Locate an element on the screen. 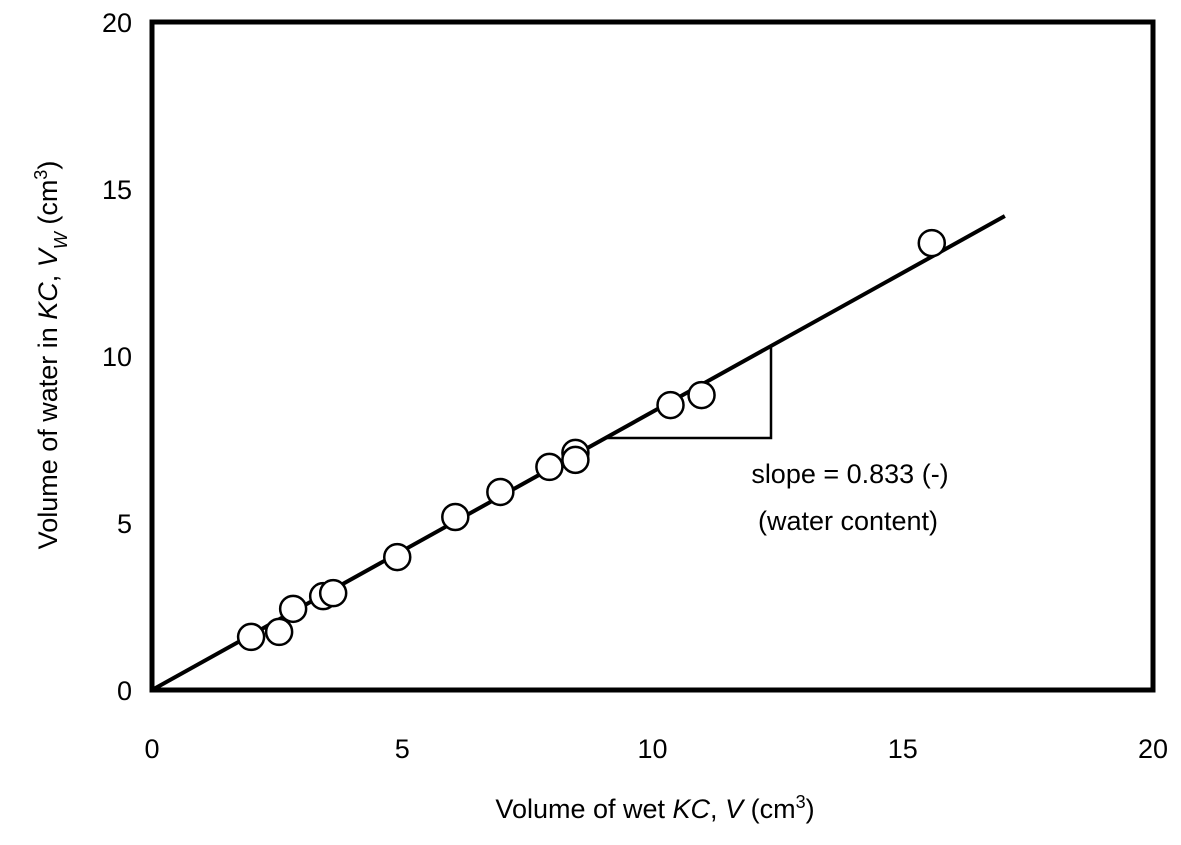 This screenshot has height=845, width=1181. y-tick-label: 20 is located at coordinates (117, 23).